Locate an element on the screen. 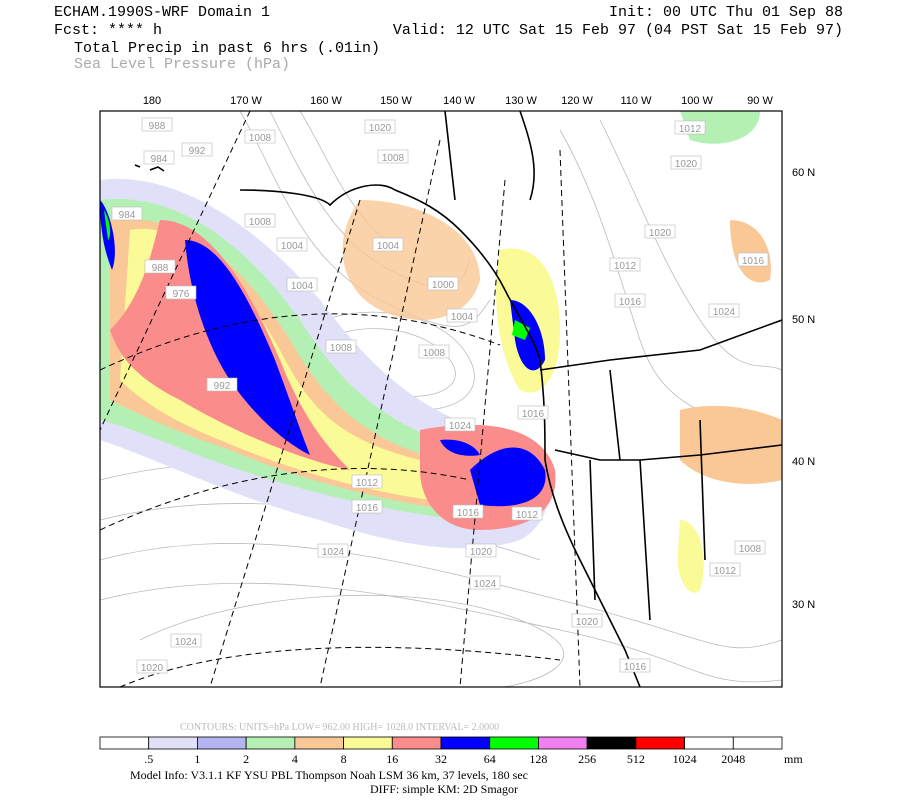 The height and width of the screenshot is (800, 900). colorbar-level: 2 is located at coordinates (246, 759).